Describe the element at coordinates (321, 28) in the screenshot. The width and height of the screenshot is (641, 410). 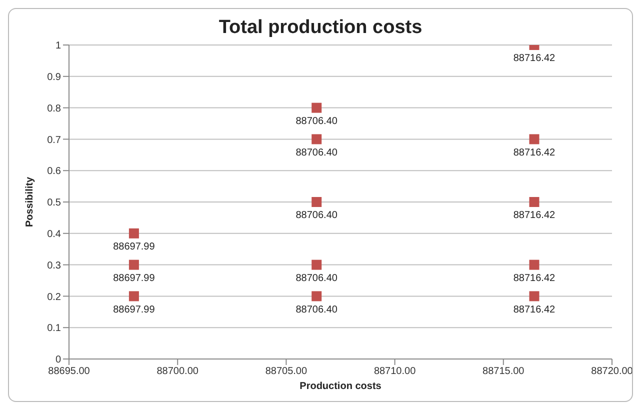
I see `chart-title: Total production costs` at that location.